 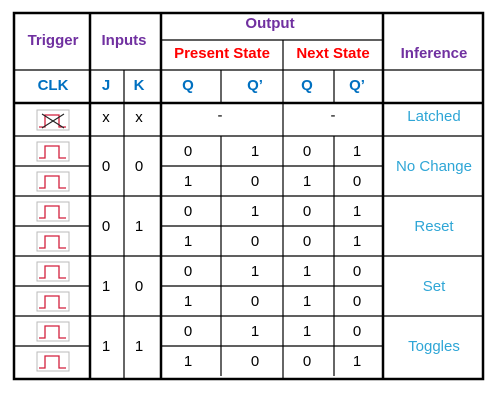 What do you see at coordinates (139, 117) in the screenshot?
I see `latched-k-value: x` at bounding box center [139, 117].